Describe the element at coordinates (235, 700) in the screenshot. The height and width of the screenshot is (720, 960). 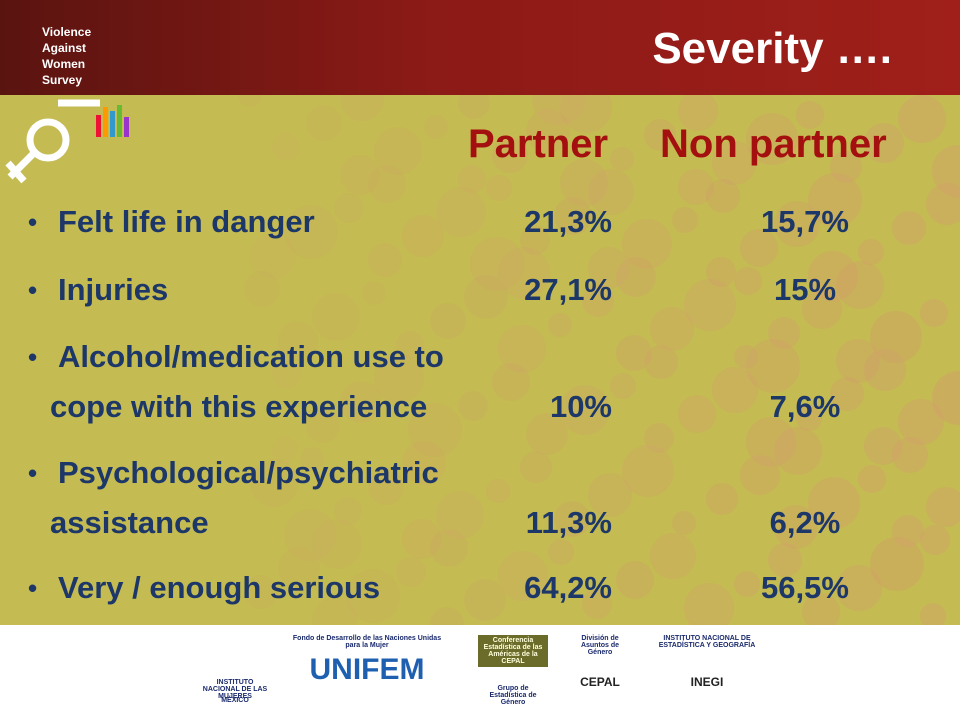
I see `logo-sub: MÉXICO` at that location.